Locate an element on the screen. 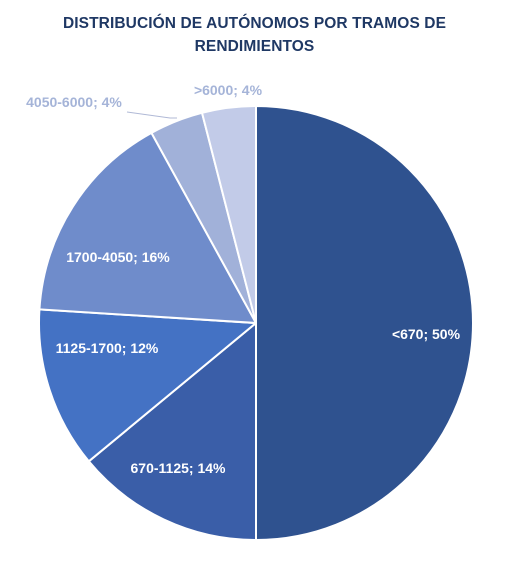  data-label: <670; 50% is located at coordinates (426, 334).